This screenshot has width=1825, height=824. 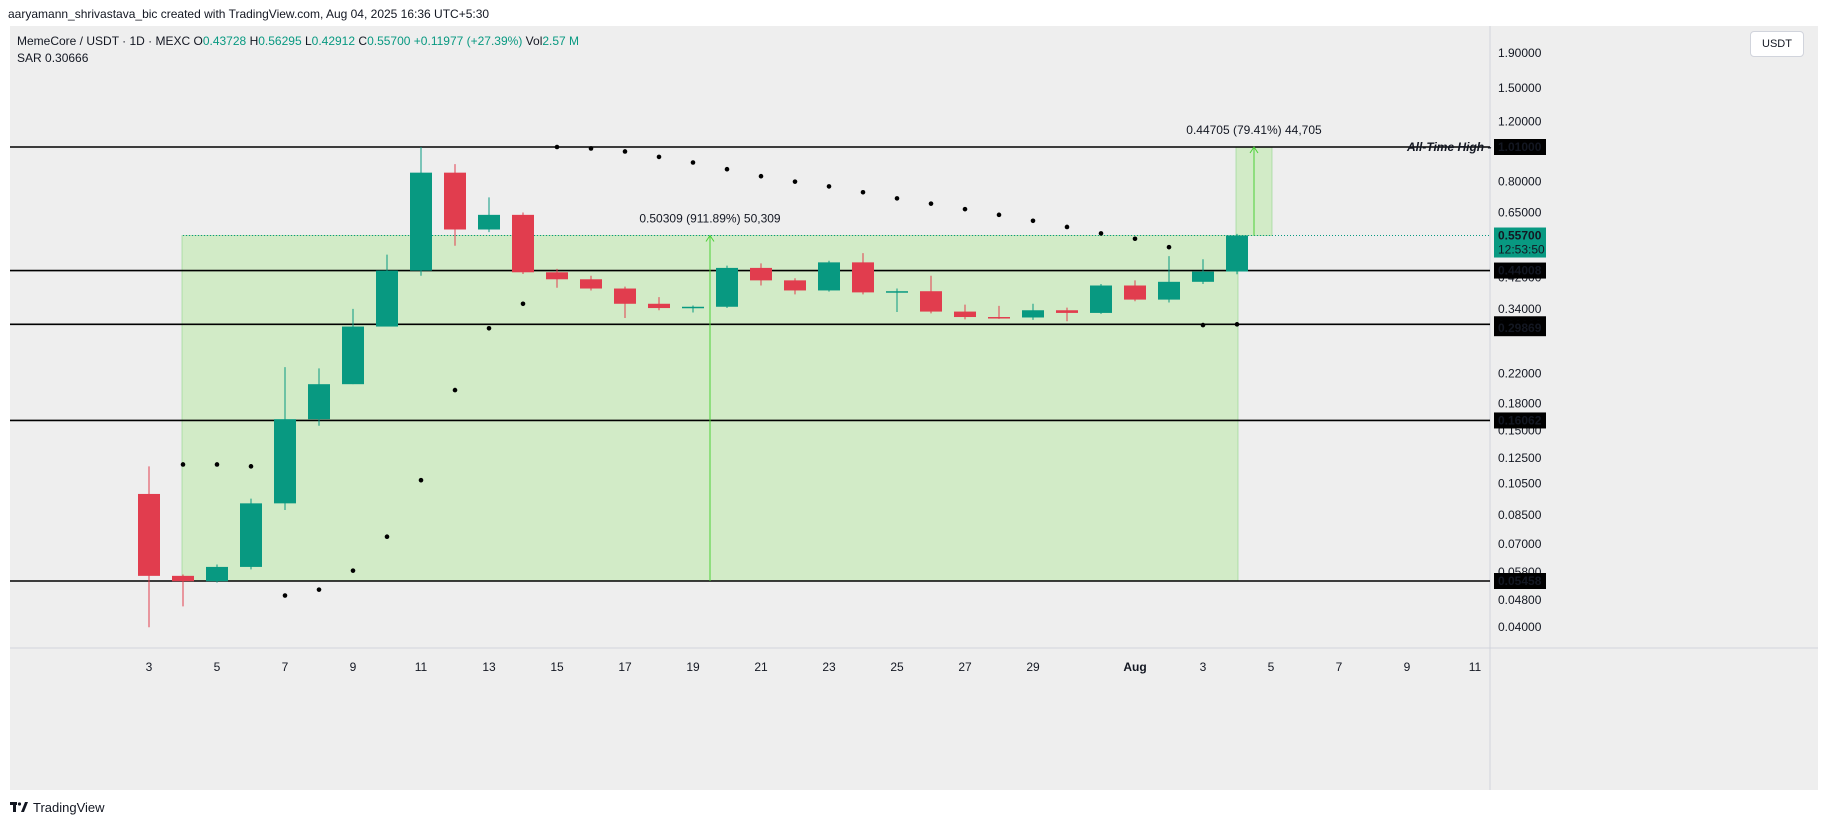 I want to click on time-tick-5: 13, so click(x=489, y=667).